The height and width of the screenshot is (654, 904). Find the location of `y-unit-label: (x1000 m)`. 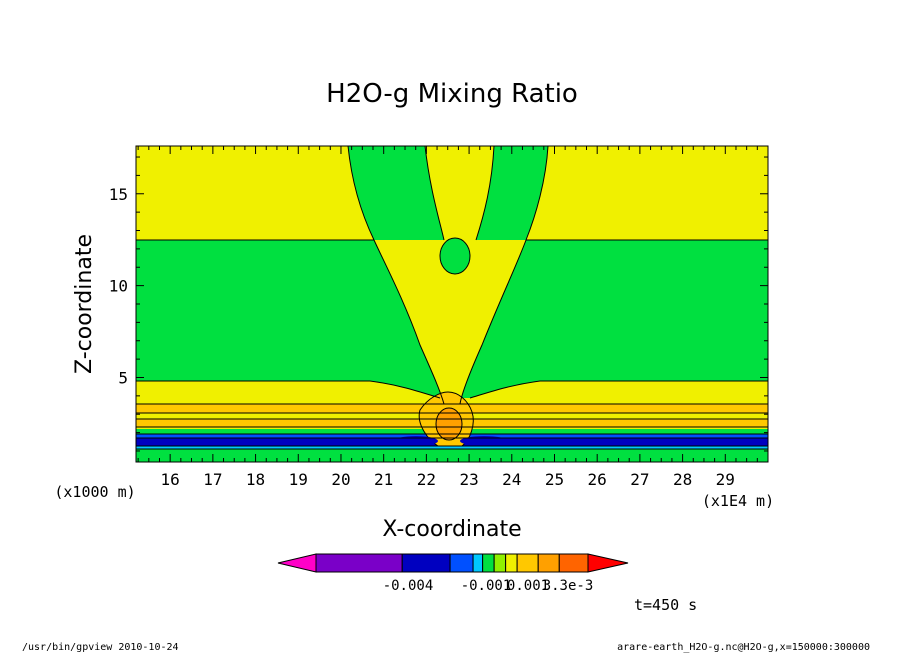

y-unit-label: (x1000 m) is located at coordinates (94, 492).